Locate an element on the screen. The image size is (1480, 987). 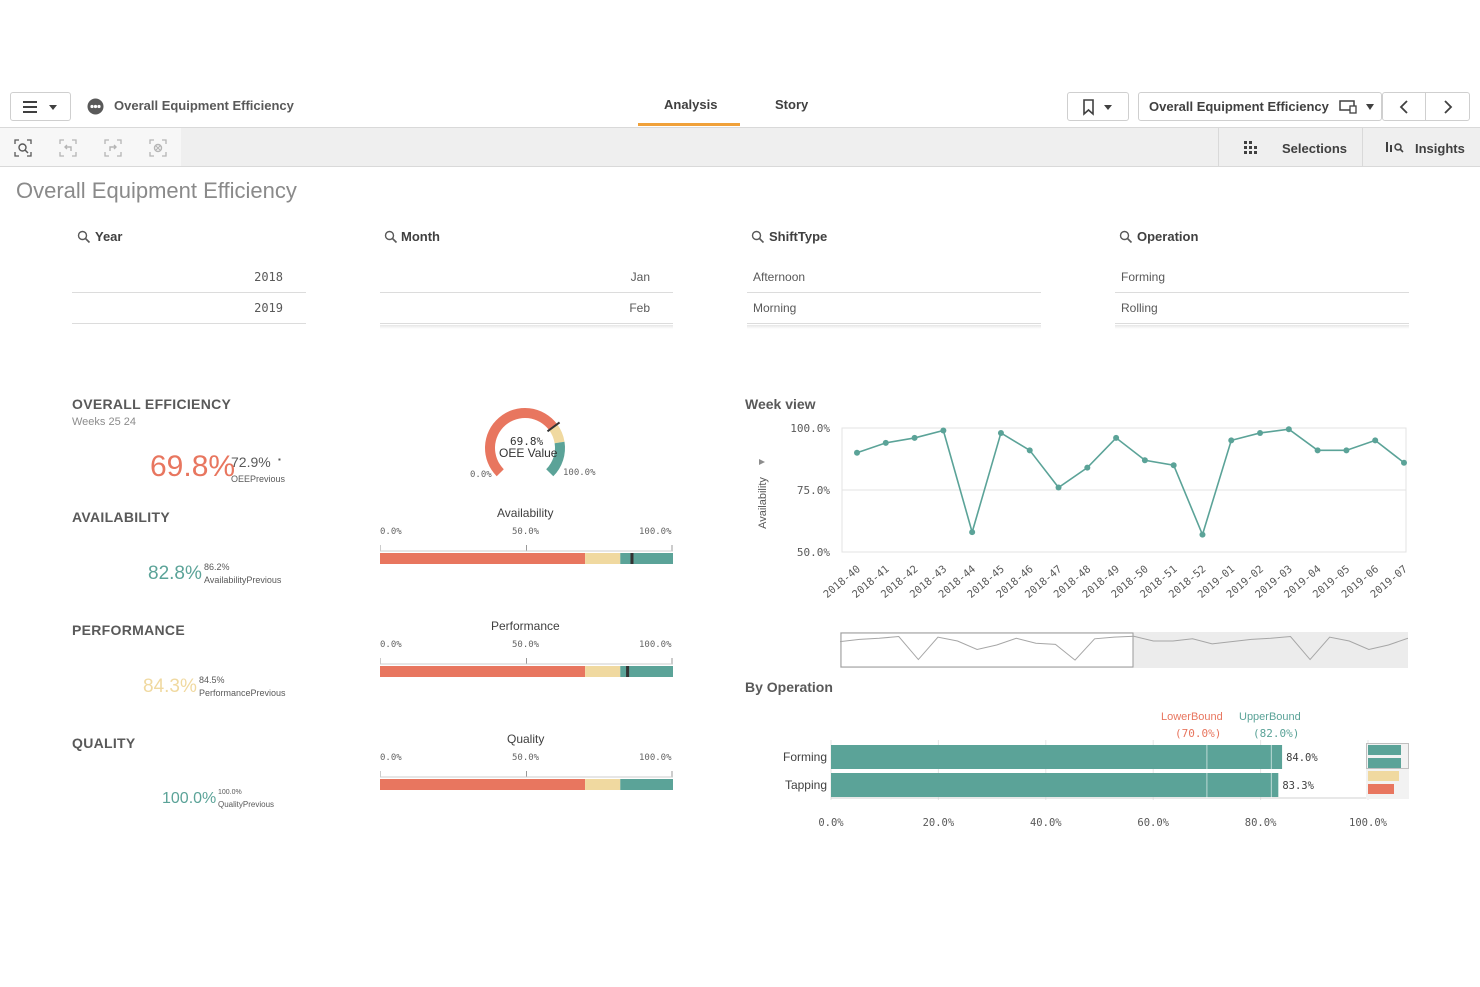
data-label: 84.0% is located at coordinates (1302, 758).